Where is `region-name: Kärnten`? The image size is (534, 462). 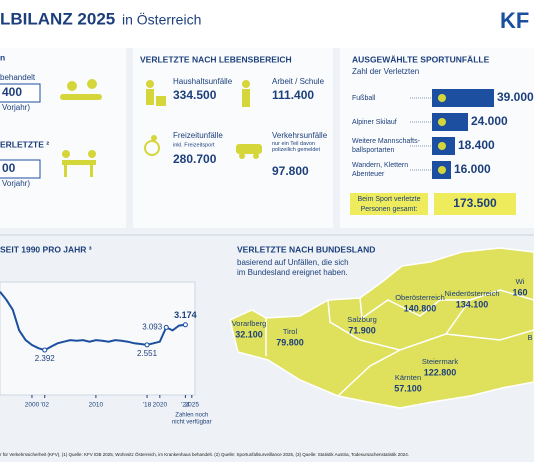 region-name: Kärnten is located at coordinates (408, 377).